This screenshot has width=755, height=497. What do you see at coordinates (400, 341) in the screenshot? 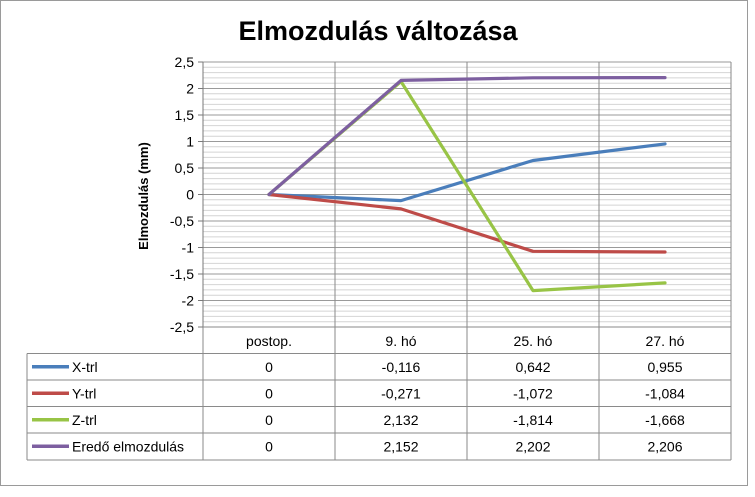
I see `x-tick-label: 9. hó` at bounding box center [400, 341].